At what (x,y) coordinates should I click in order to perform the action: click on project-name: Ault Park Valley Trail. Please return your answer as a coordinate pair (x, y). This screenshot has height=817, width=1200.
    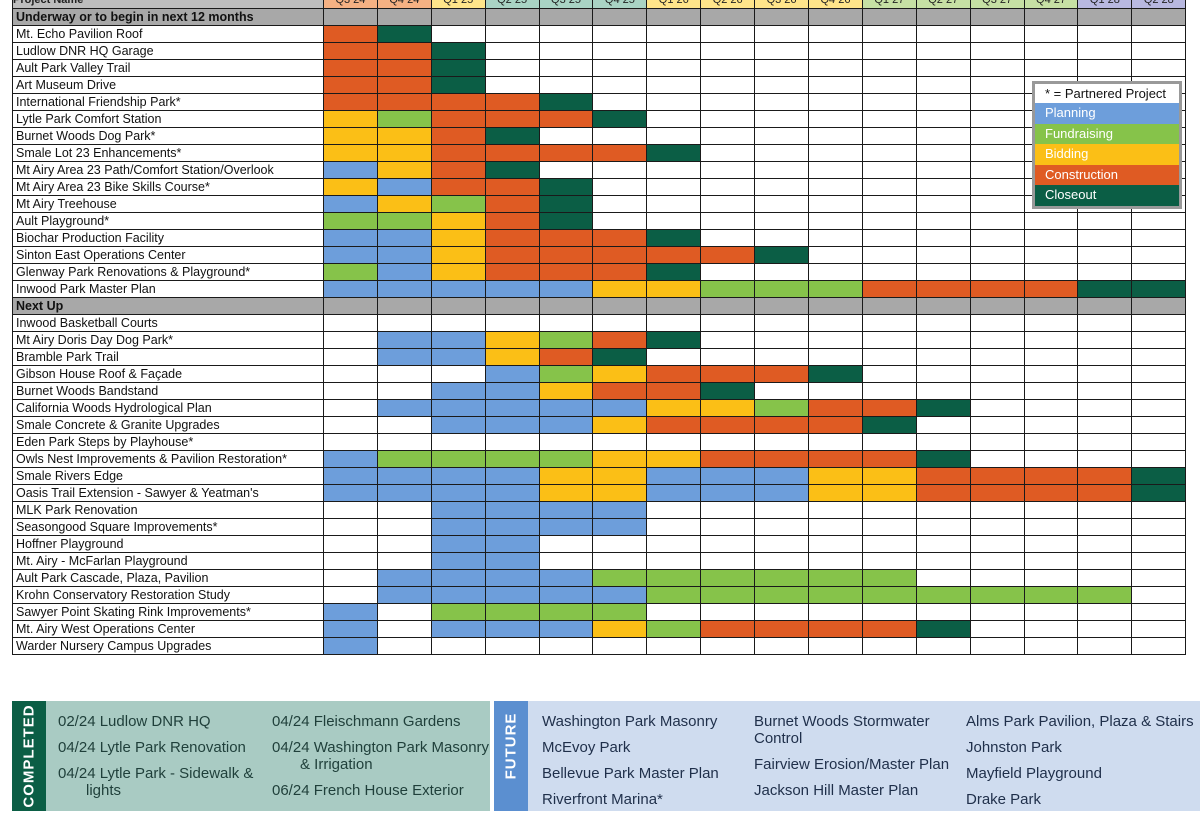
    Looking at the image, I should click on (168, 68).